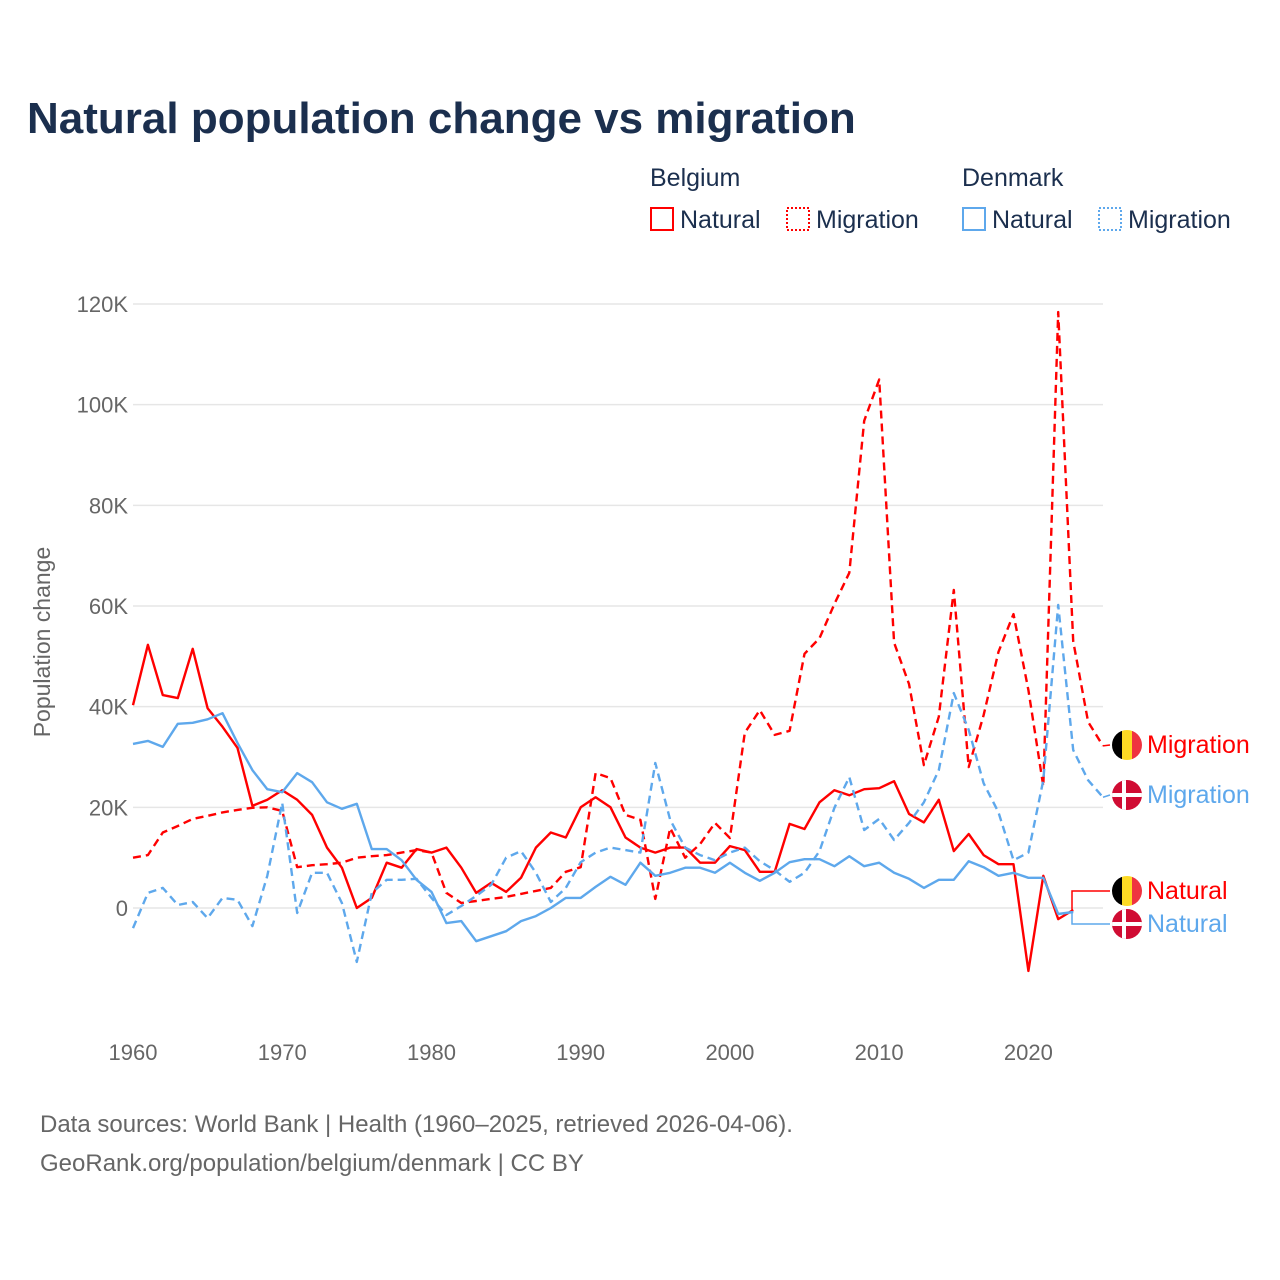 Image resolution: width=1280 pixels, height=1280 pixels. Describe the element at coordinates (1013, 178) in the screenshot. I see `legend-group-denmark: Denmark` at that location.